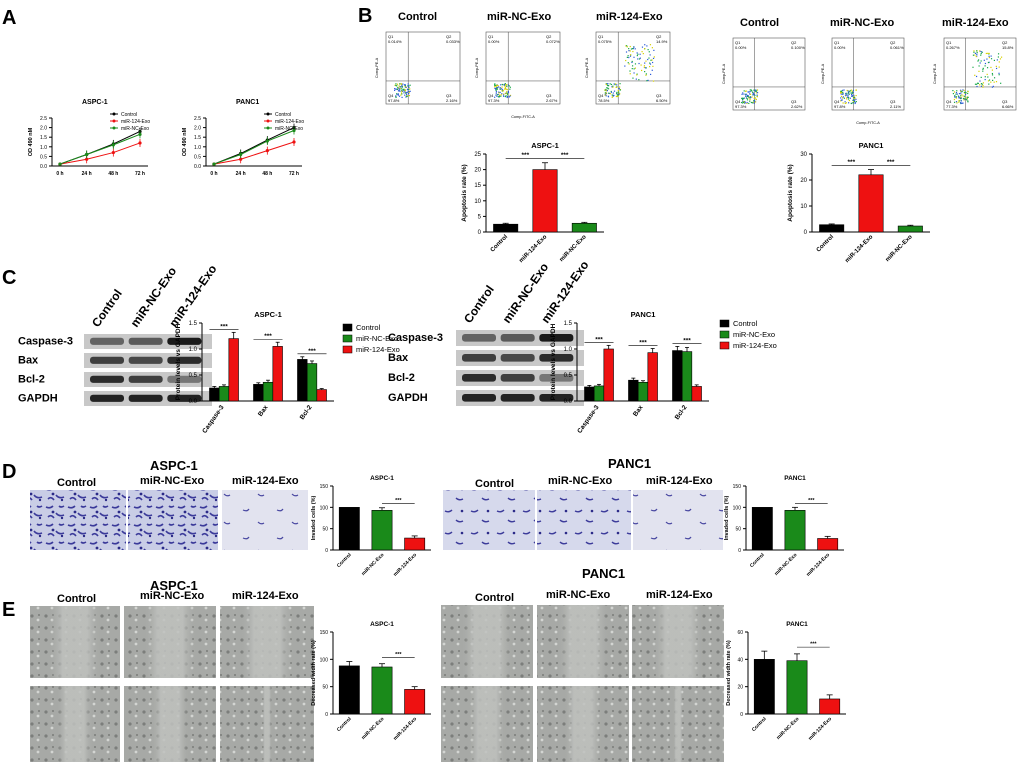 The width and height of the screenshot is (1020, 777). What do you see at coordinates (214, 164) in the screenshot?
I see `data-point` at bounding box center [214, 164].